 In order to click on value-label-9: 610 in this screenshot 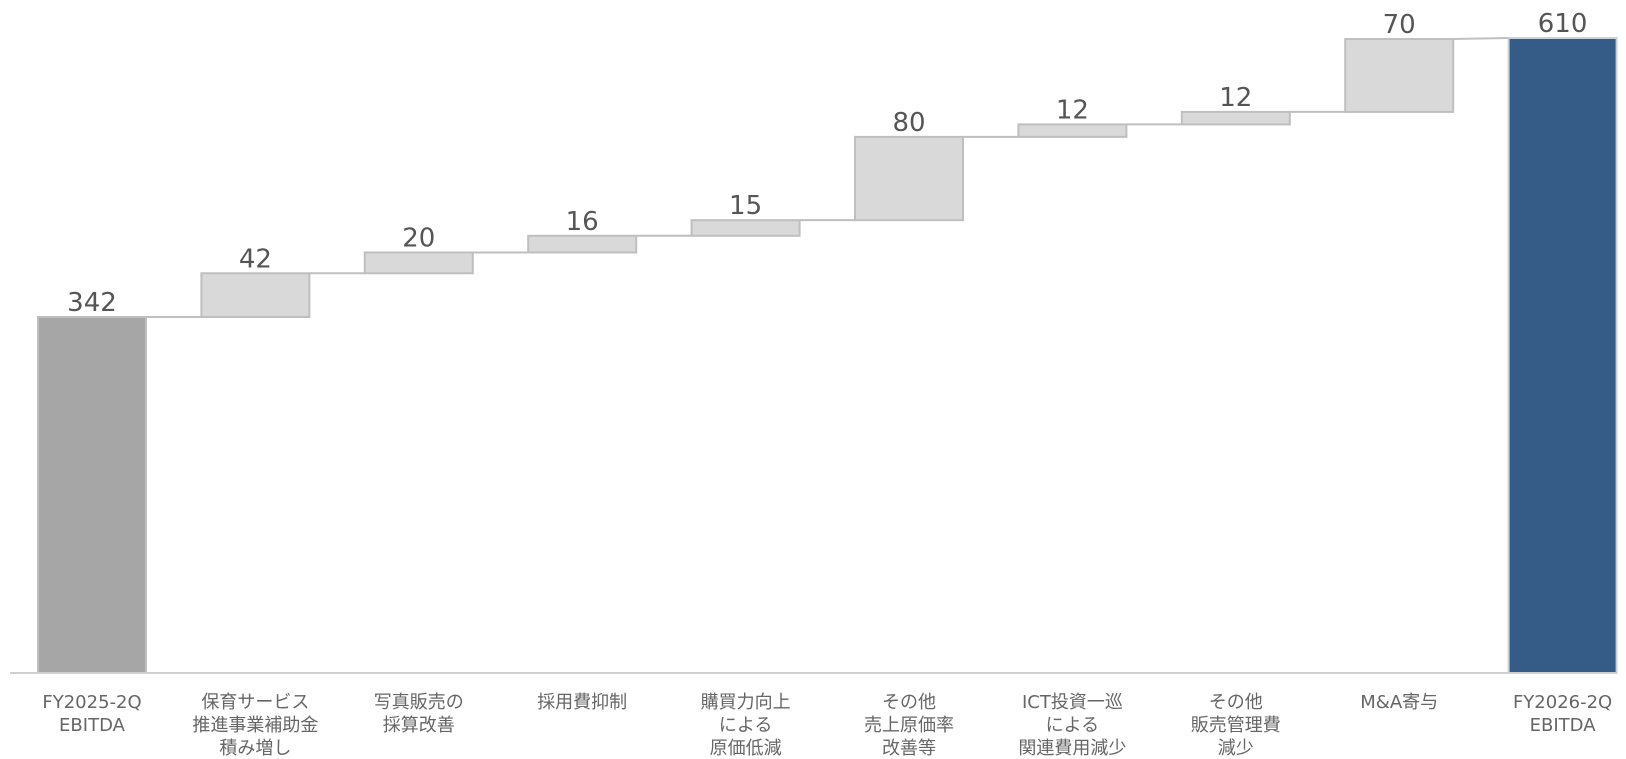, I will do `click(1563, 24)`.